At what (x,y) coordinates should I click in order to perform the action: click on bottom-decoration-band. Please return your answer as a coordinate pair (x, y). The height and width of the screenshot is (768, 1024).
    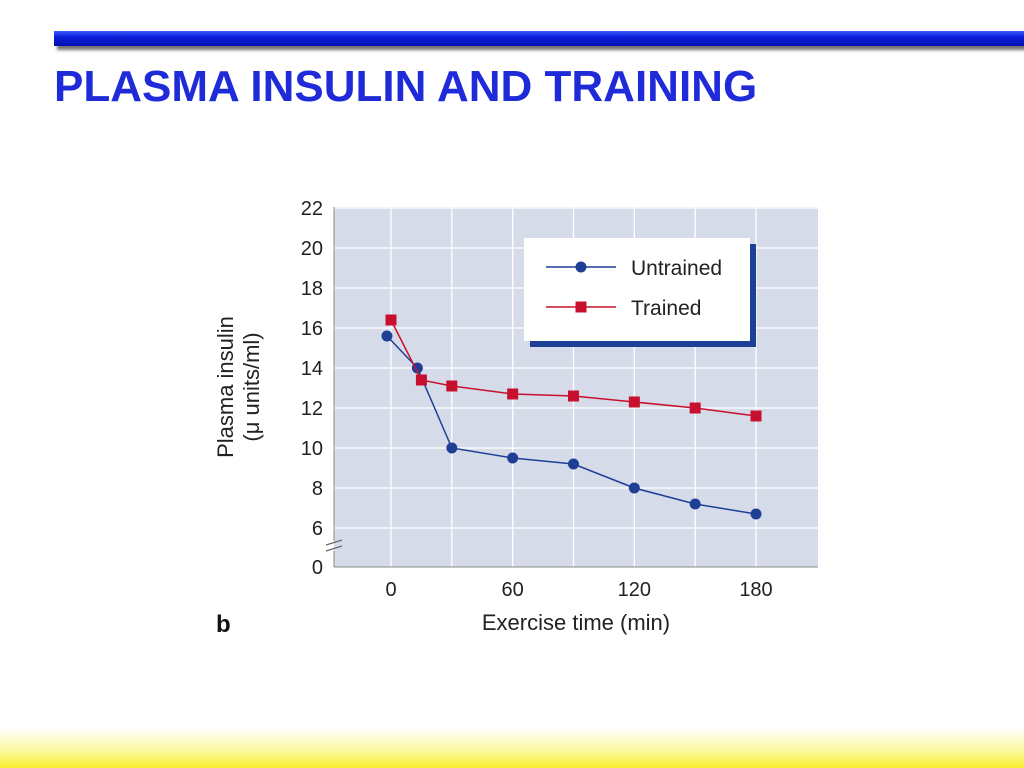
    Looking at the image, I should click on (512, 748).